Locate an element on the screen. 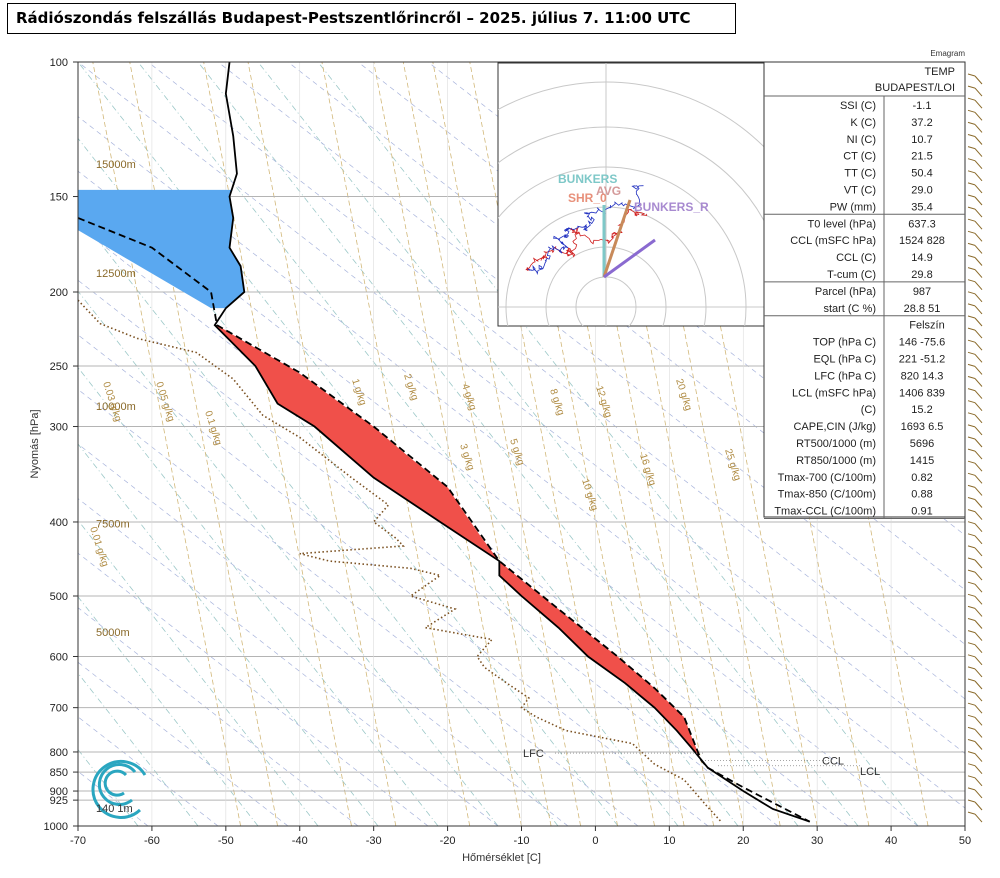  wind-barbs is located at coordinates (975, 448).